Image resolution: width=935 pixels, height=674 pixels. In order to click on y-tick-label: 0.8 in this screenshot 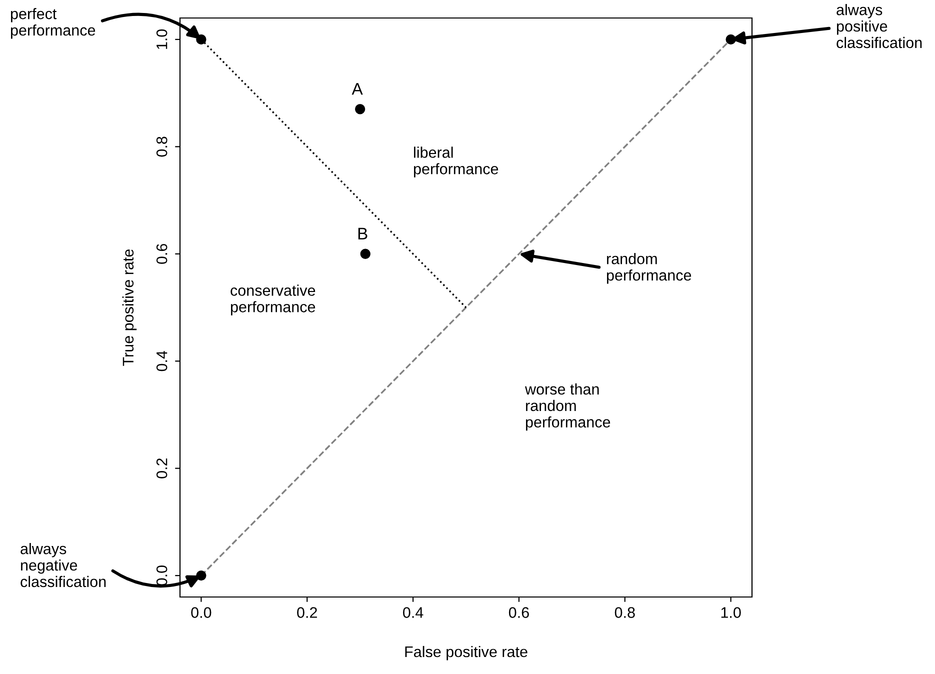, I will do `click(162, 146)`.